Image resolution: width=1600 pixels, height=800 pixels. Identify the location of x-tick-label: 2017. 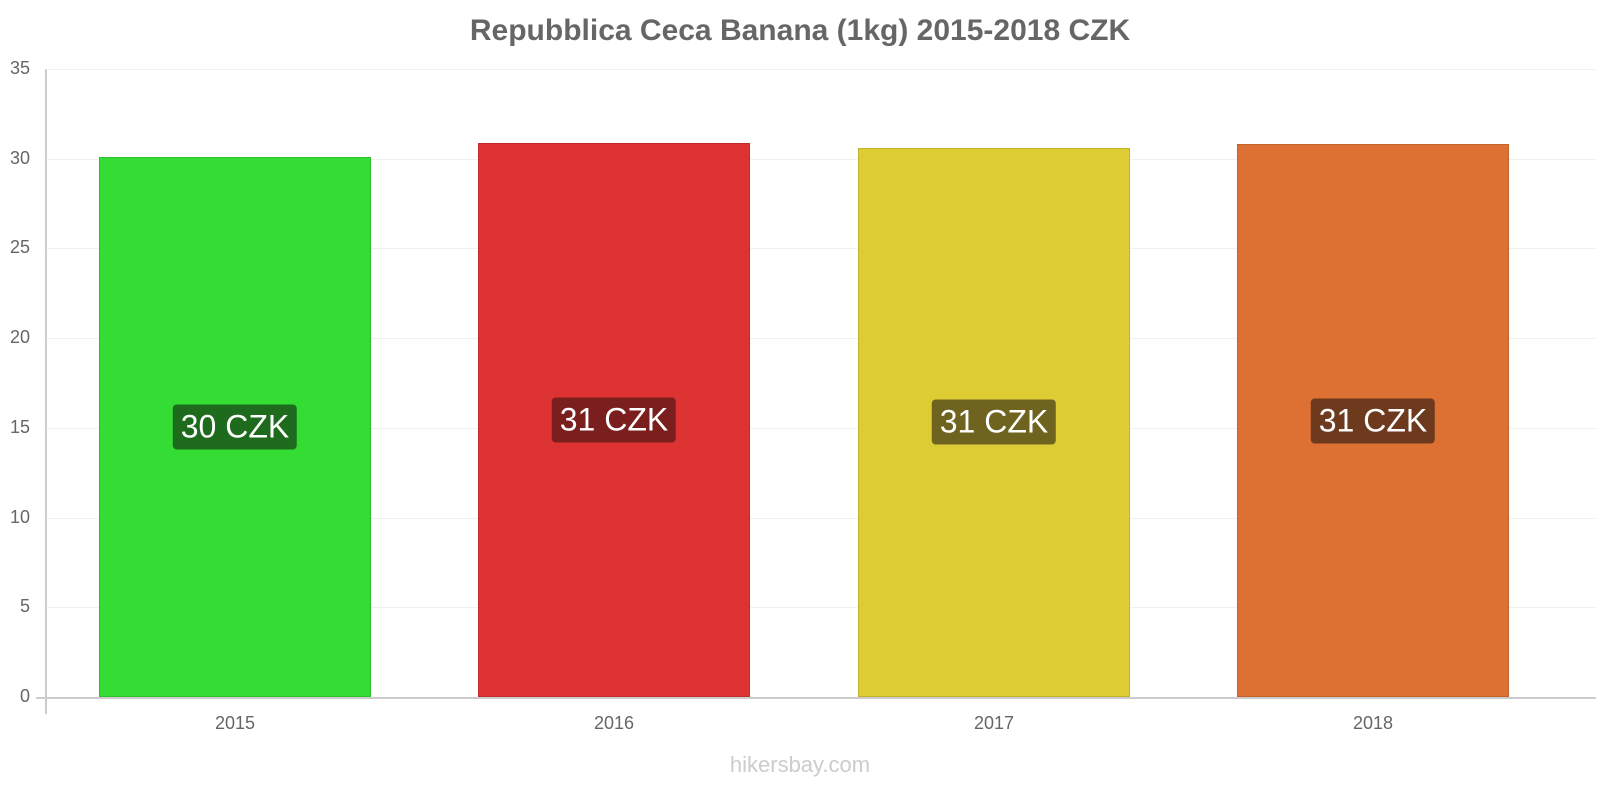
(994, 723).